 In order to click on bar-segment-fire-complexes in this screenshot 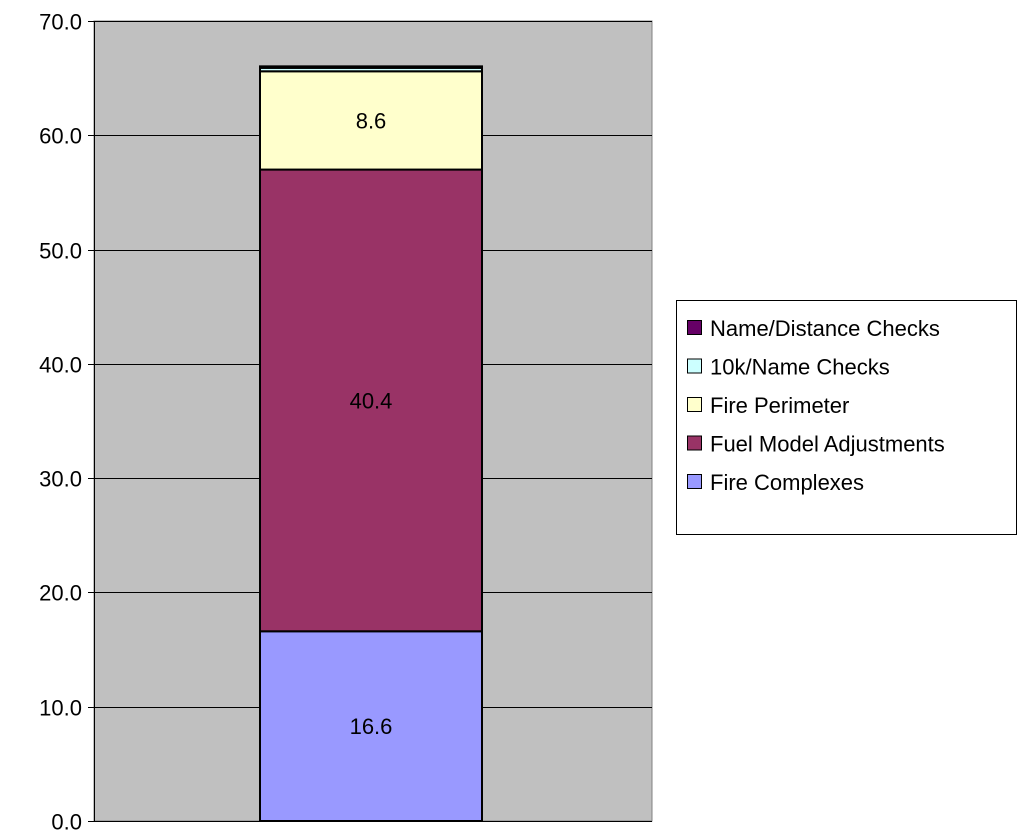, I will do `click(371, 726)`.